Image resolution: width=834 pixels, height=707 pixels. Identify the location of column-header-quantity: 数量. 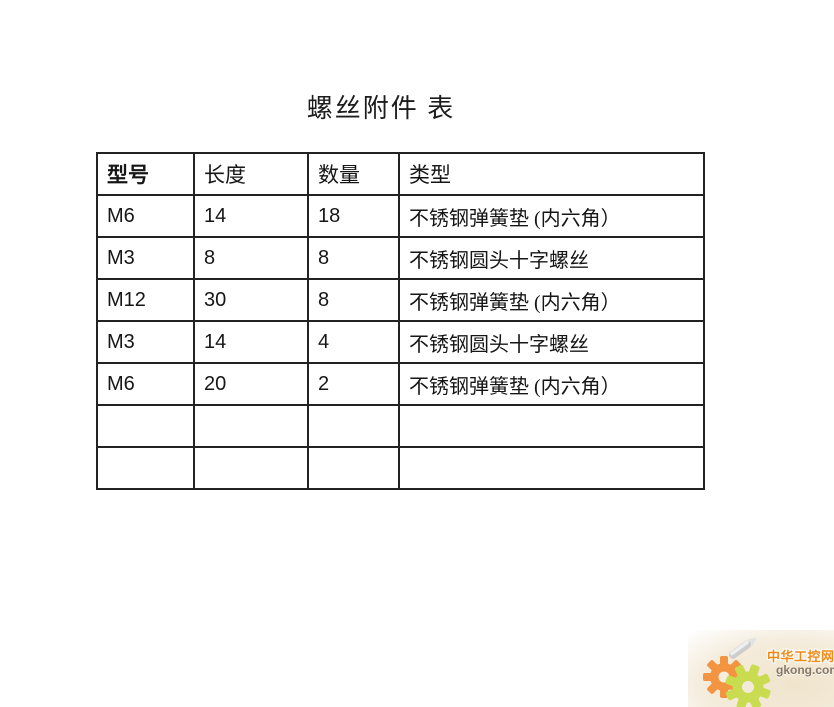
(353, 174).